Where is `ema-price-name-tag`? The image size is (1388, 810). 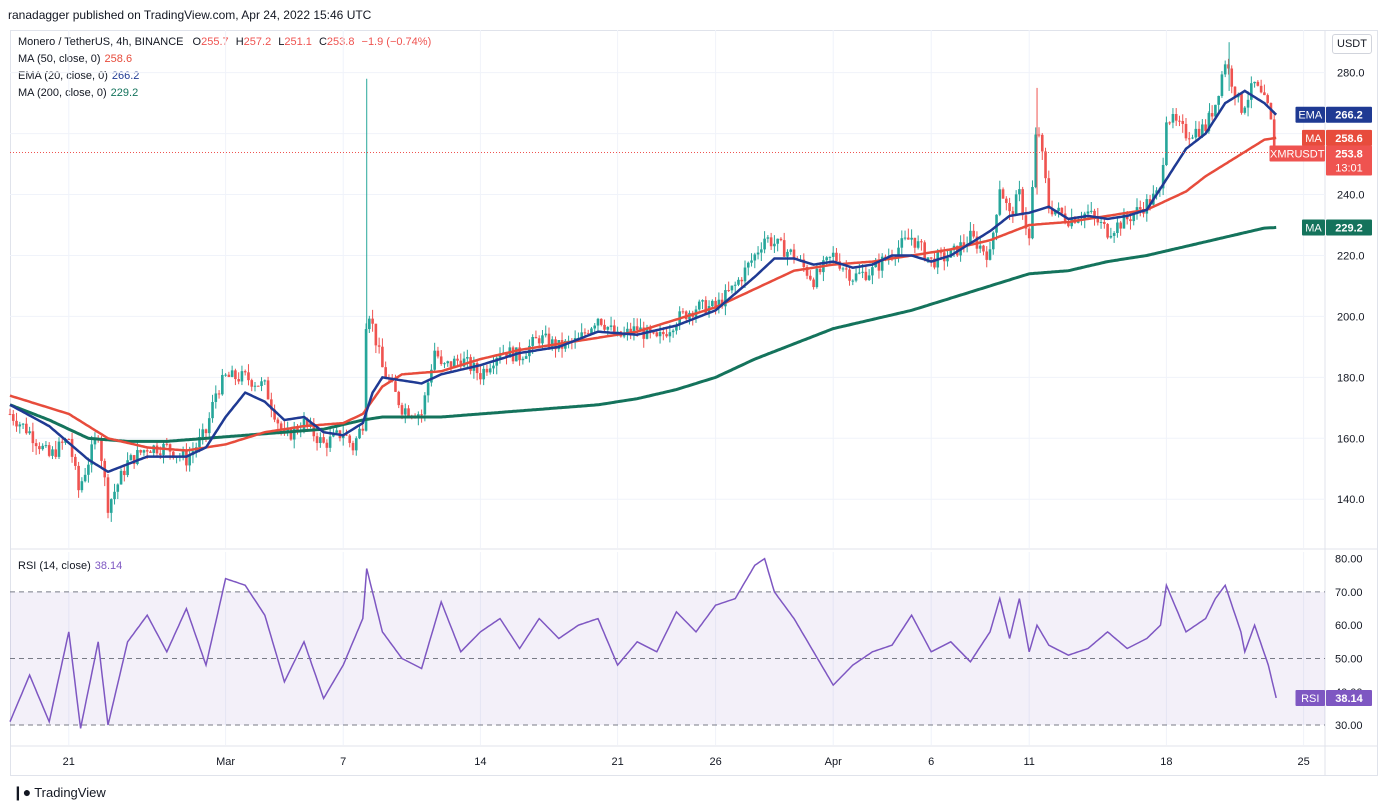
ema-price-name-tag is located at coordinates (1310, 114).